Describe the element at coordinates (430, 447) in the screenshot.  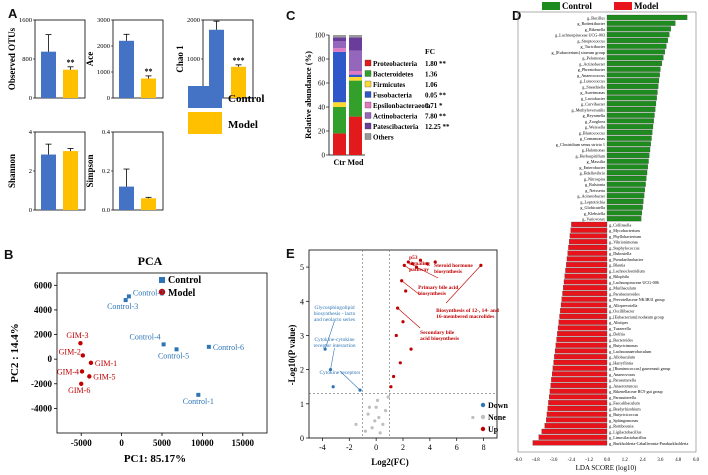
I see `x-tick-label: 4` at that location.